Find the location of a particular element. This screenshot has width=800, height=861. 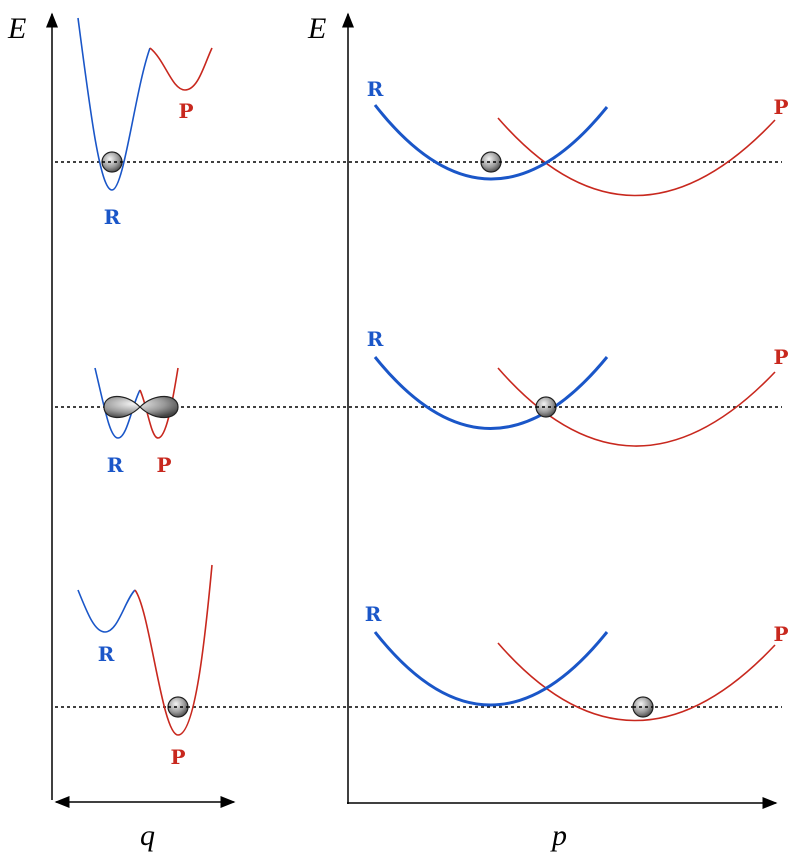

delocalized-particle is located at coordinates (141, 407).